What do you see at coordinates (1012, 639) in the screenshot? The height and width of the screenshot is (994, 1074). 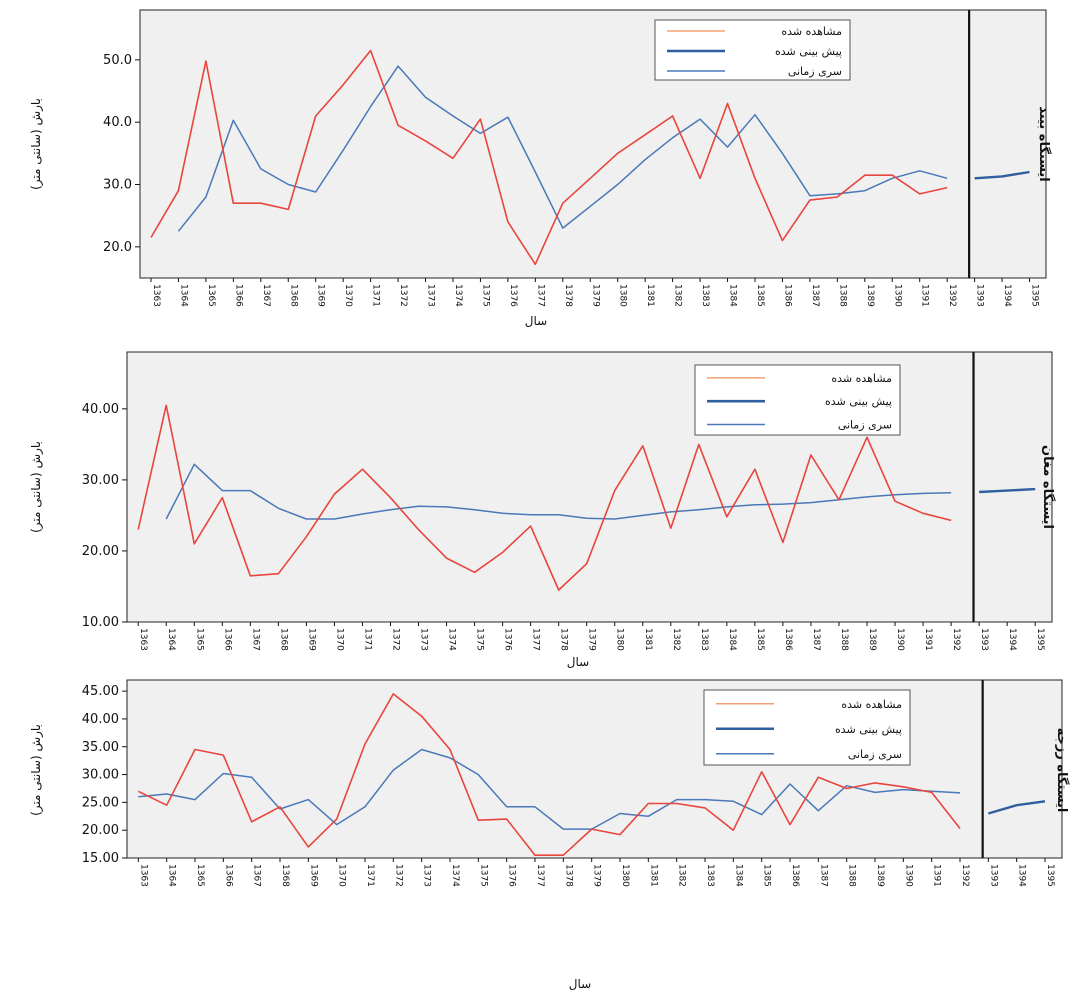 I see `x-tick-label: 1394` at bounding box center [1012, 639].